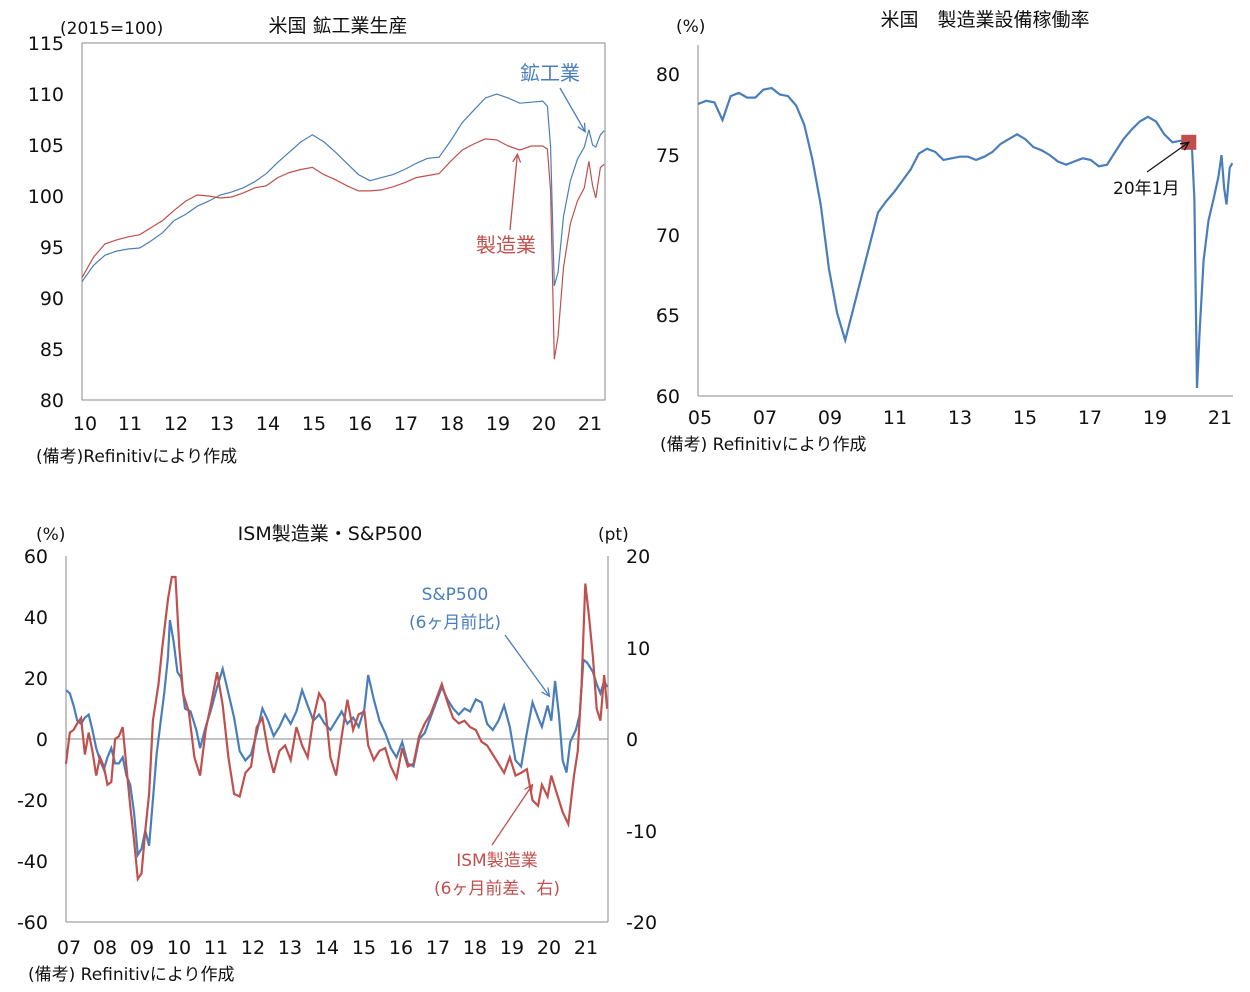 The image size is (1250, 992). I want to click on y-tick-label: -60, so click(32, 923).